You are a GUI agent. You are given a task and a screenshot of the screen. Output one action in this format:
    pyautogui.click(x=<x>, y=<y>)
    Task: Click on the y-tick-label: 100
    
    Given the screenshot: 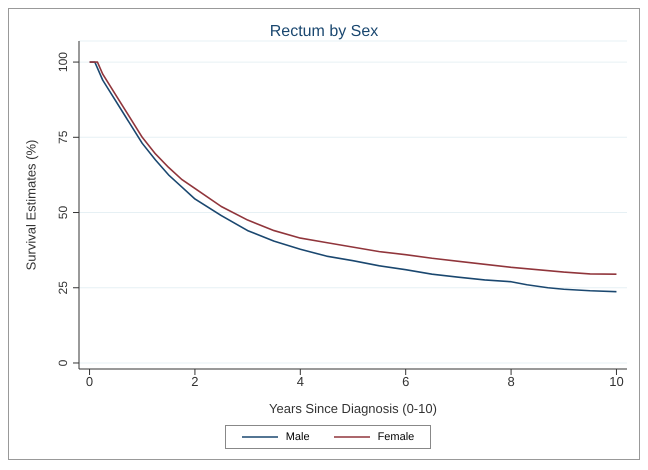 What is the action you would take?
    pyautogui.click(x=63, y=62)
    